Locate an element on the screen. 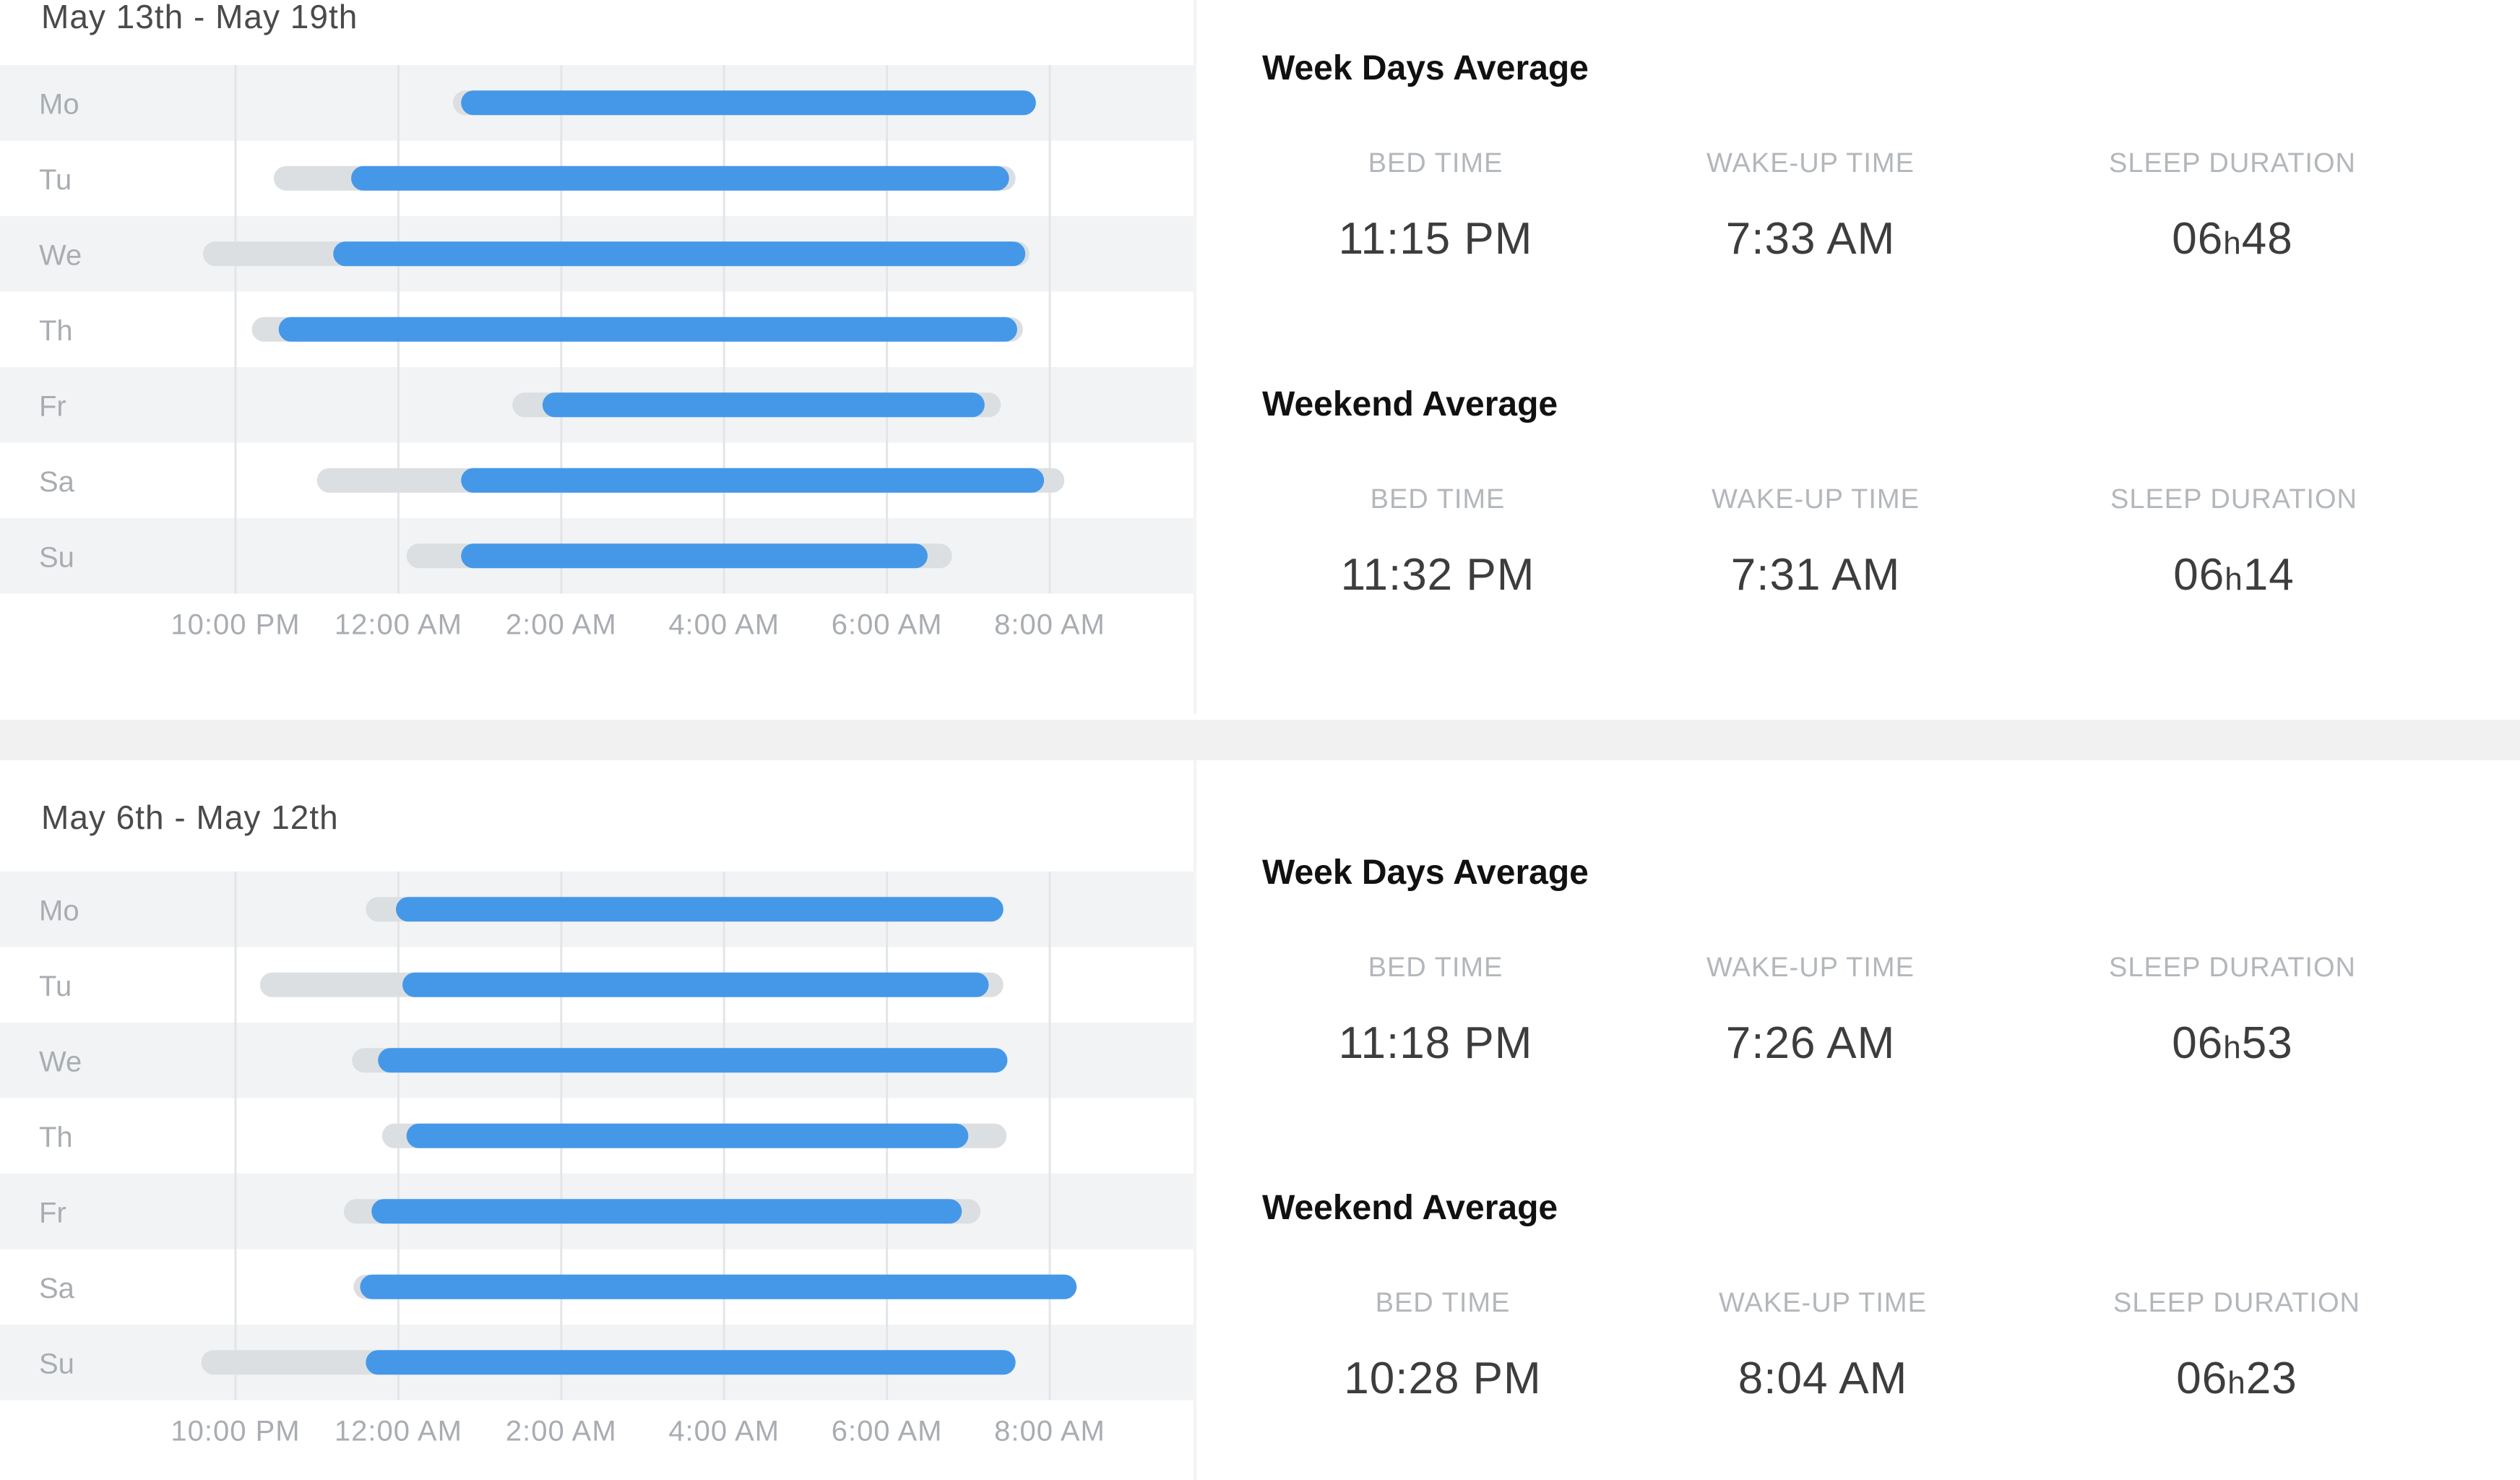 The image size is (2520, 1480). bed-time-value: 10:28 PM is located at coordinates (1443, 1378).